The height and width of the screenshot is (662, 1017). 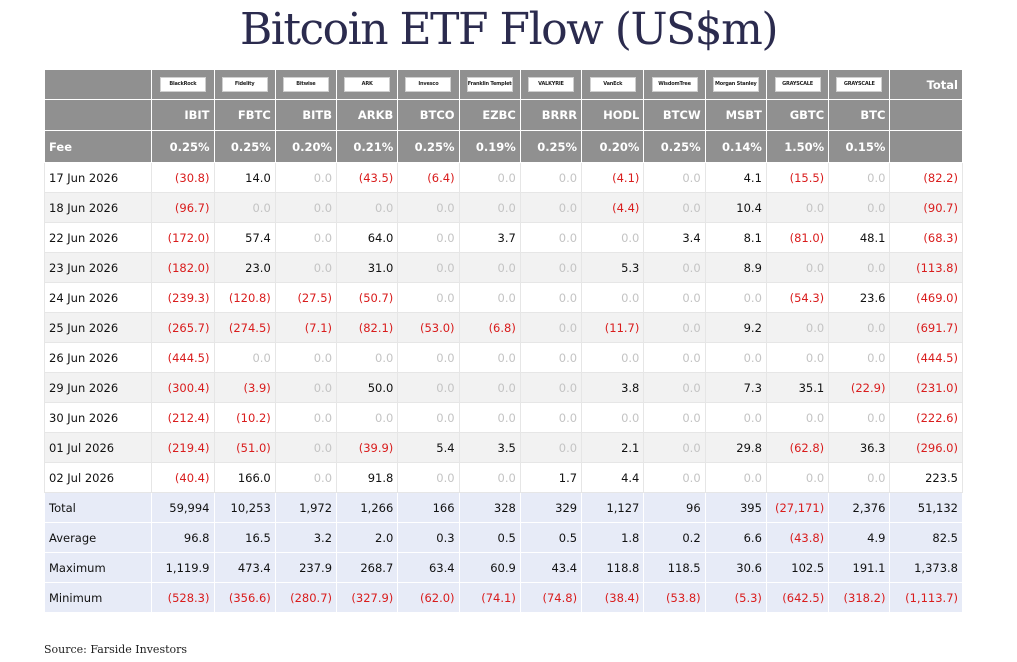 What do you see at coordinates (98, 387) in the screenshot?
I see `row-label: 29 Jun 2026` at bounding box center [98, 387].